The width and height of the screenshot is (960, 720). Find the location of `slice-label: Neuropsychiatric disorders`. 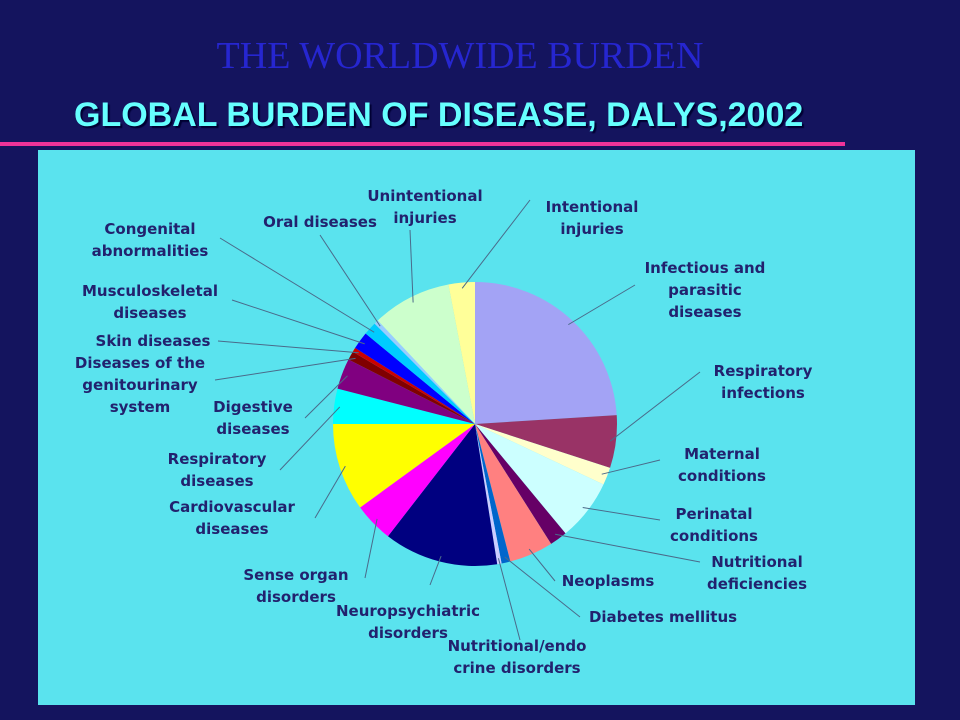

slice-label: Neuropsychiatric disorders is located at coordinates (408, 622).